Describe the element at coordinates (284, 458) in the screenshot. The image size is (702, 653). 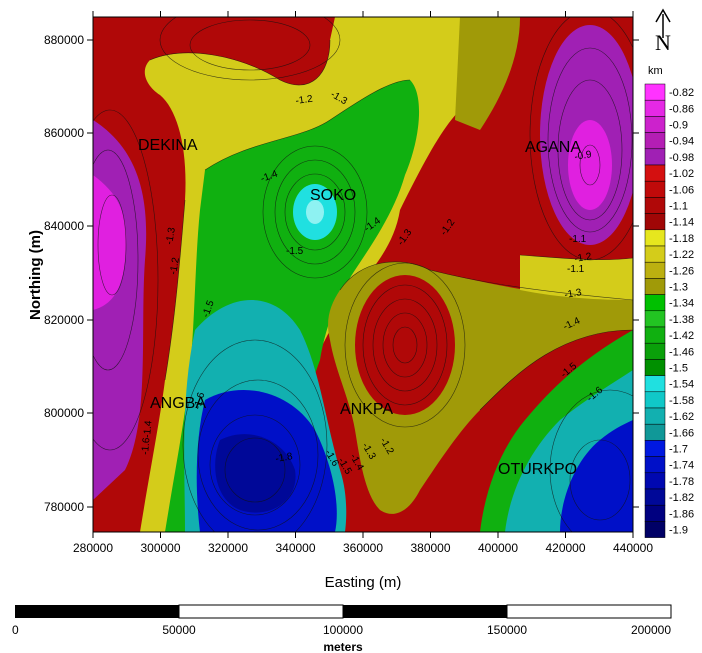
I see `contour-label: -1.8` at that location.